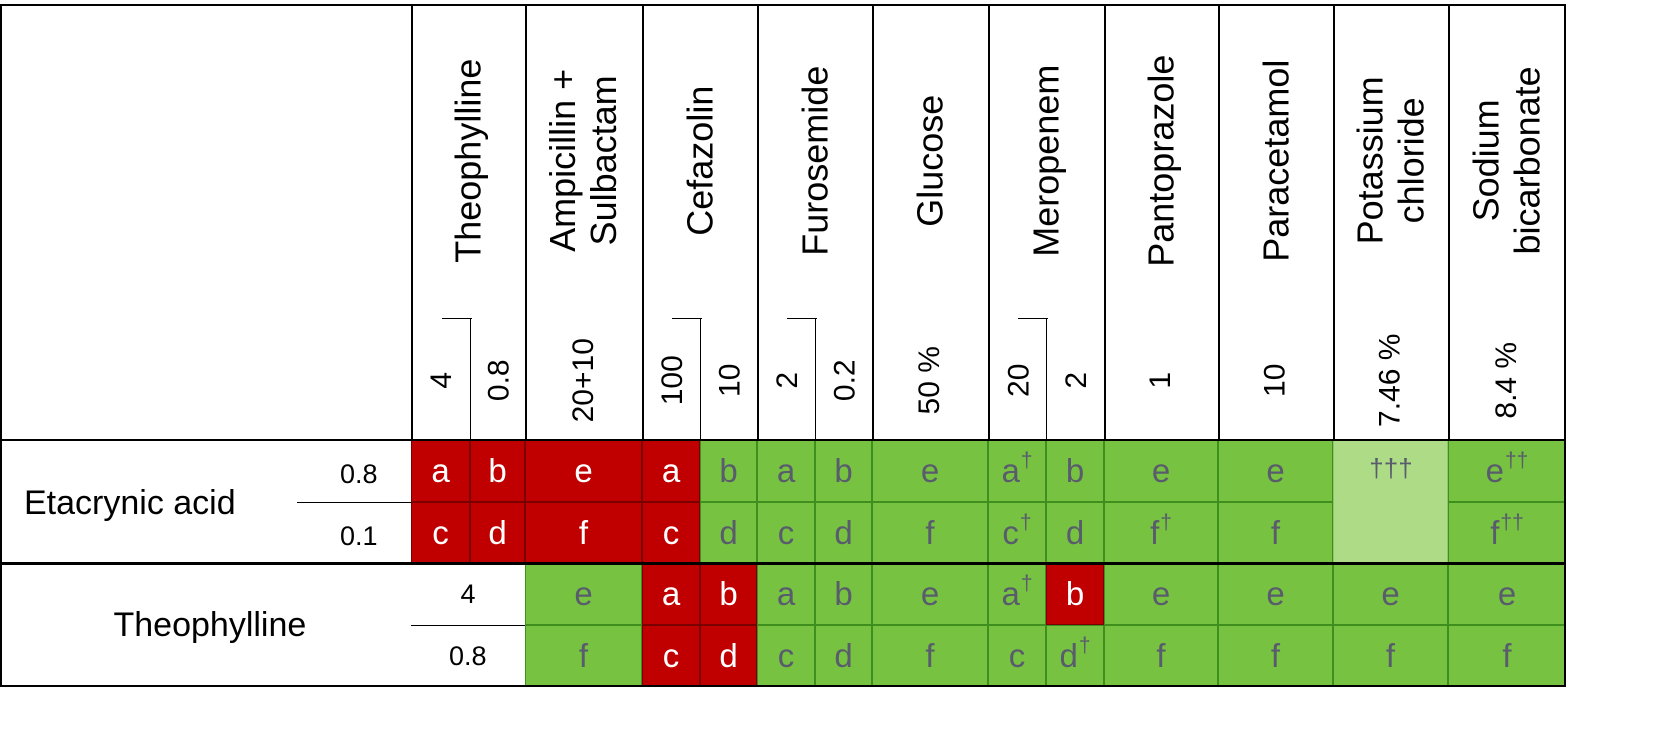 Image resolution: width=1659 pixels, height=729 pixels. I want to click on column-drug-name: Ampicillin + Sulbactam, so click(583, 160).